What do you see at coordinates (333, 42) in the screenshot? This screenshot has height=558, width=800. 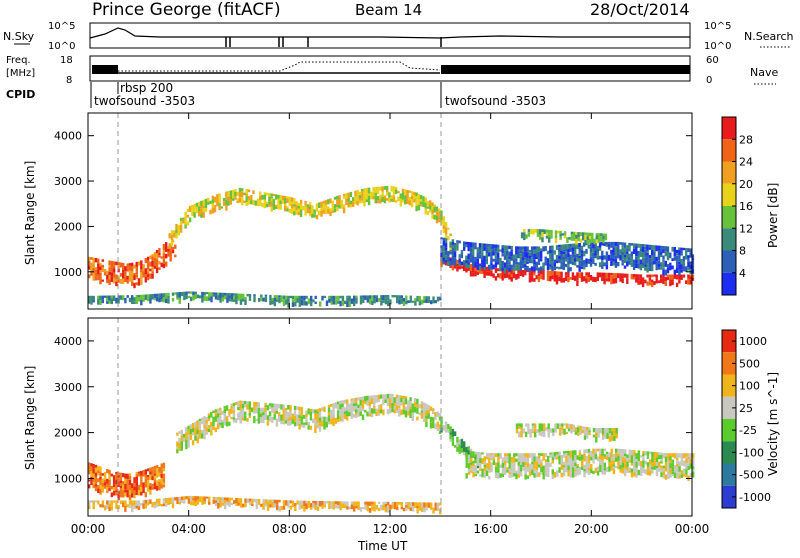 I see `sky-dropouts` at bounding box center [333, 42].